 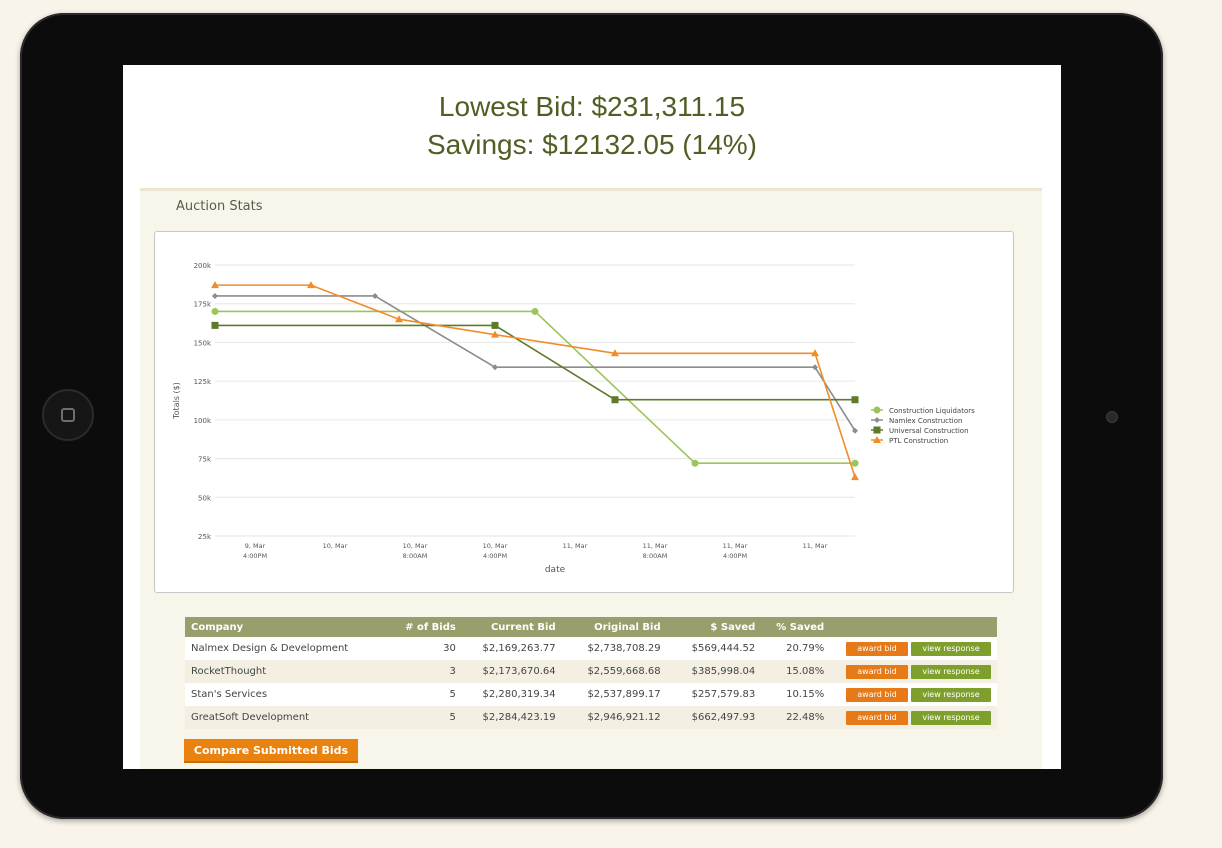 What do you see at coordinates (495, 551) in the screenshot?
I see `x-tick-label: 10, Mar 4:00PM` at bounding box center [495, 551].